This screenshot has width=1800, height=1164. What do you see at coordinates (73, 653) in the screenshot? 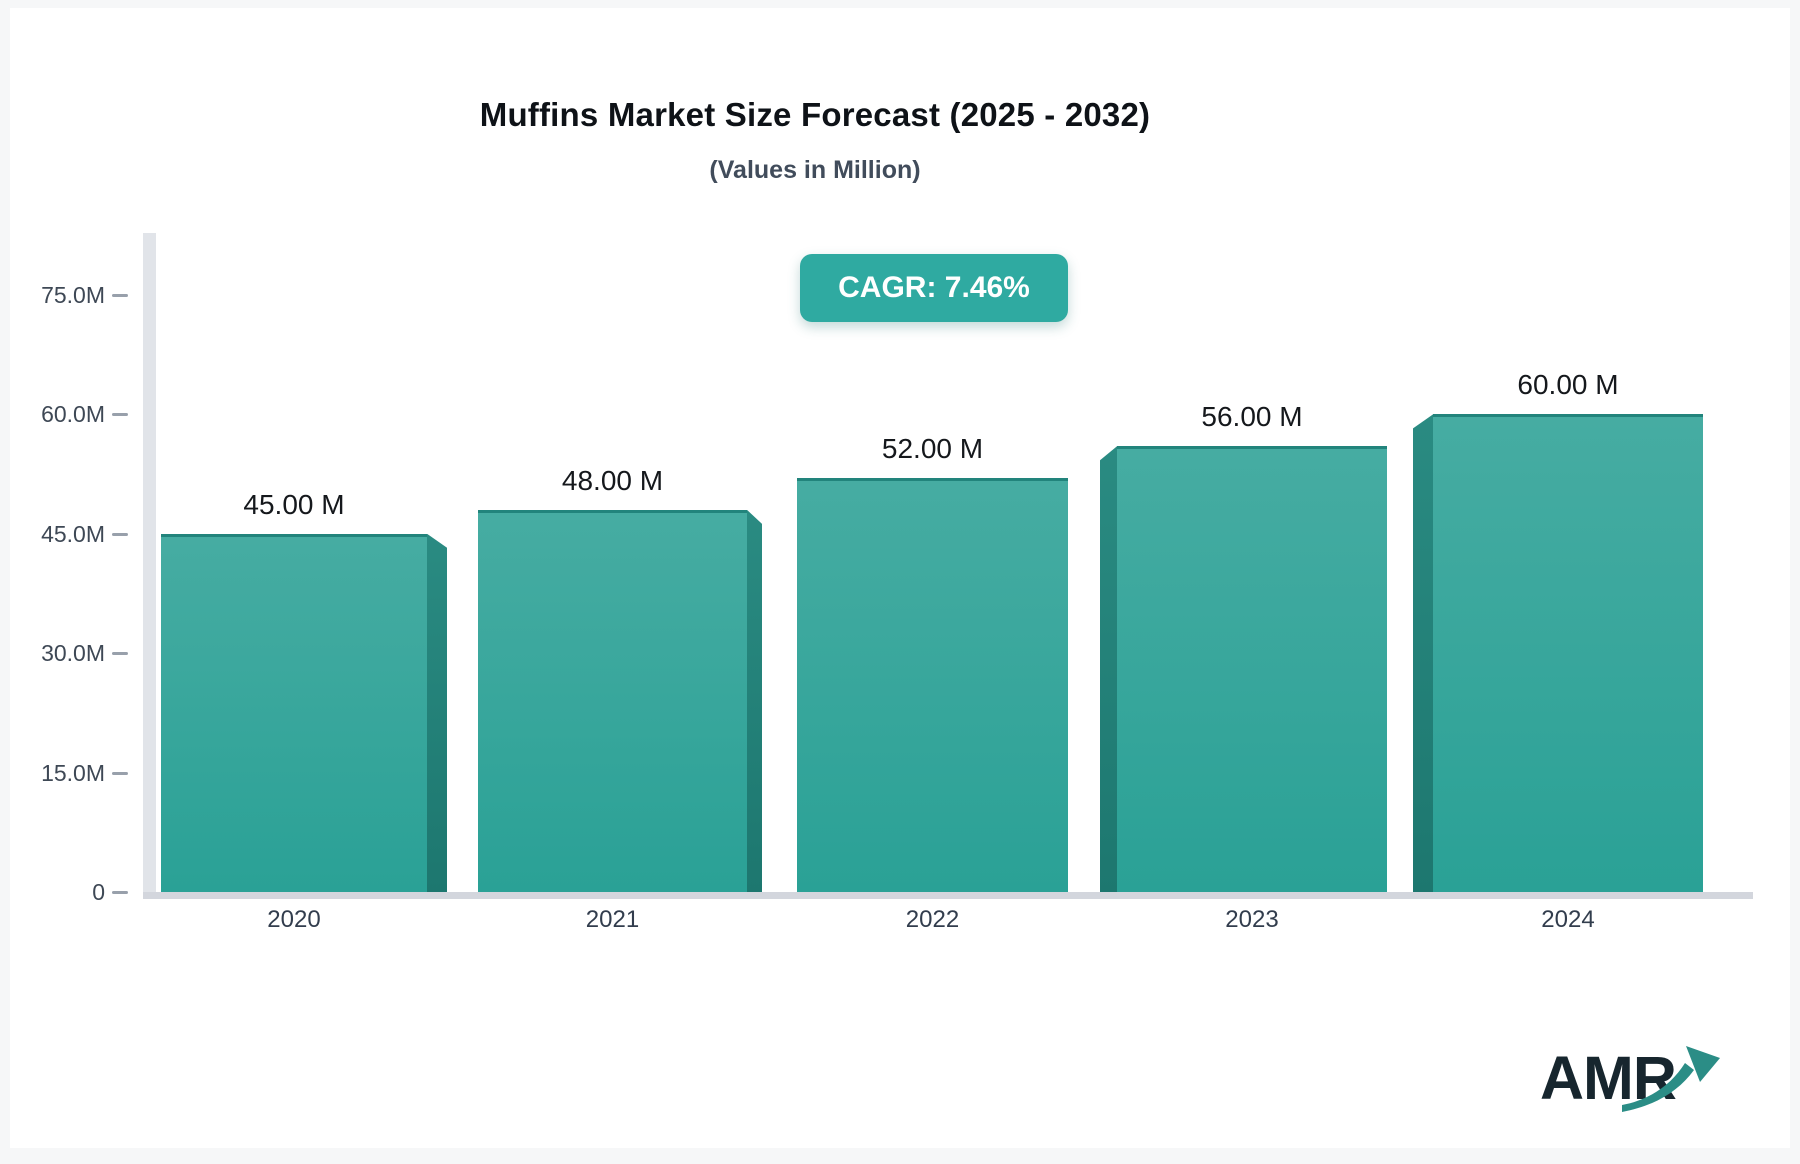
I see `y-tick-label: 30.0M` at bounding box center [73, 653].